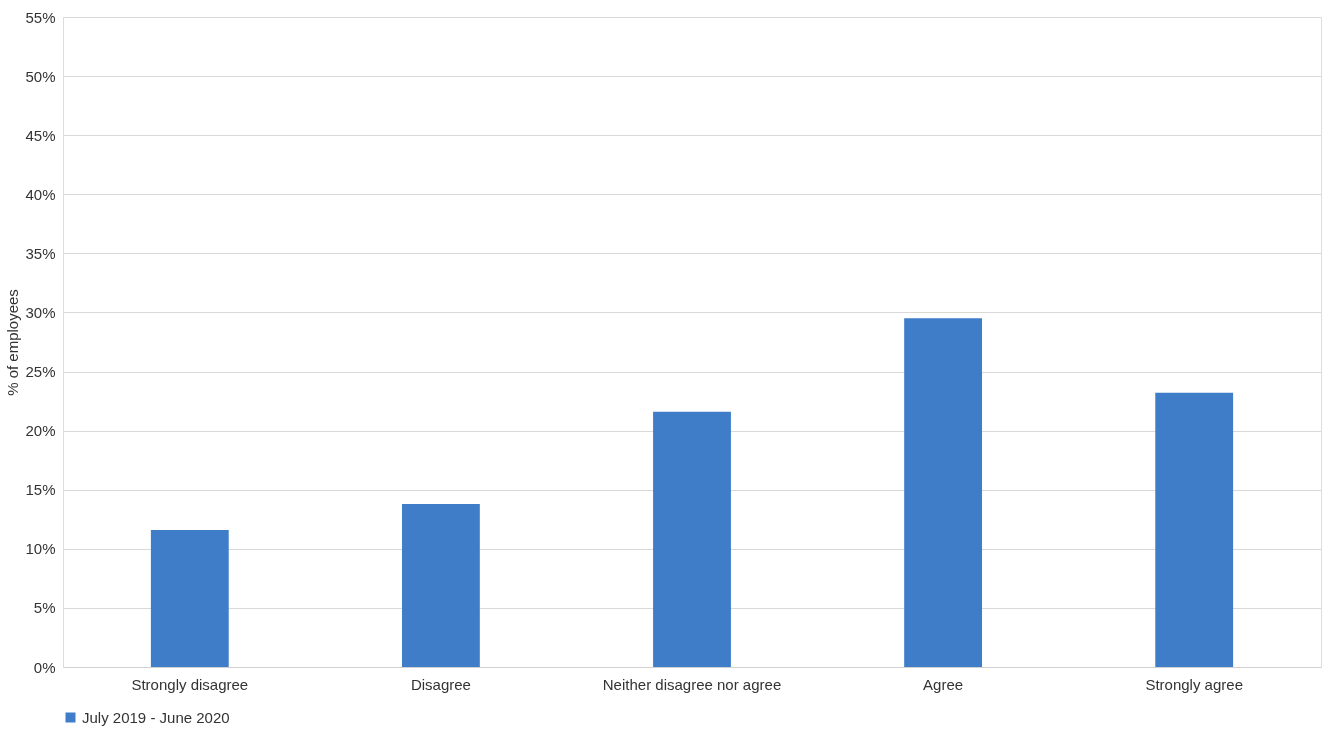  Describe the element at coordinates (40, 431) in the screenshot. I see `y-tick-label: 20%` at that location.